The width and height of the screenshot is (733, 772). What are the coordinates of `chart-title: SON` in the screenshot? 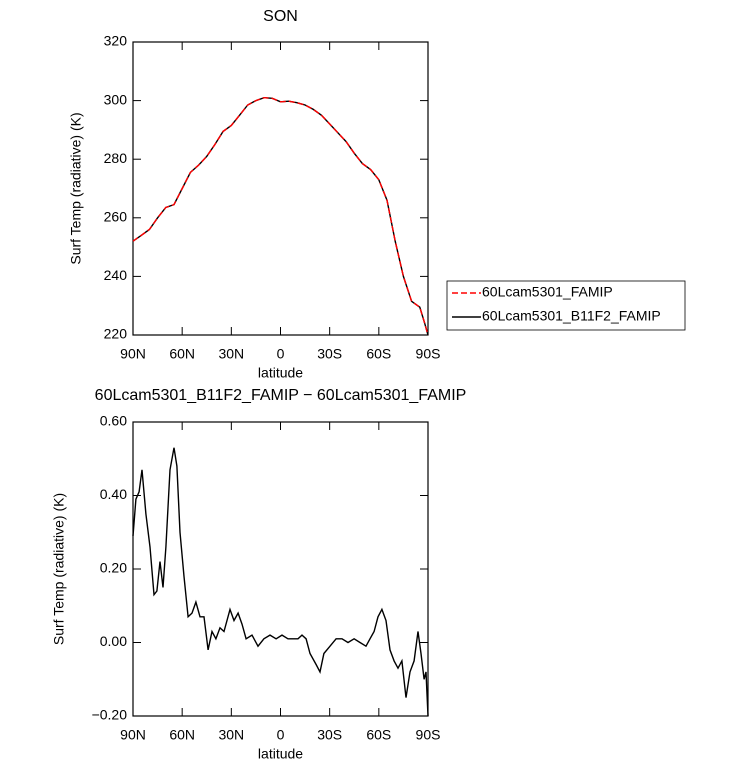 It's located at (280, 16).